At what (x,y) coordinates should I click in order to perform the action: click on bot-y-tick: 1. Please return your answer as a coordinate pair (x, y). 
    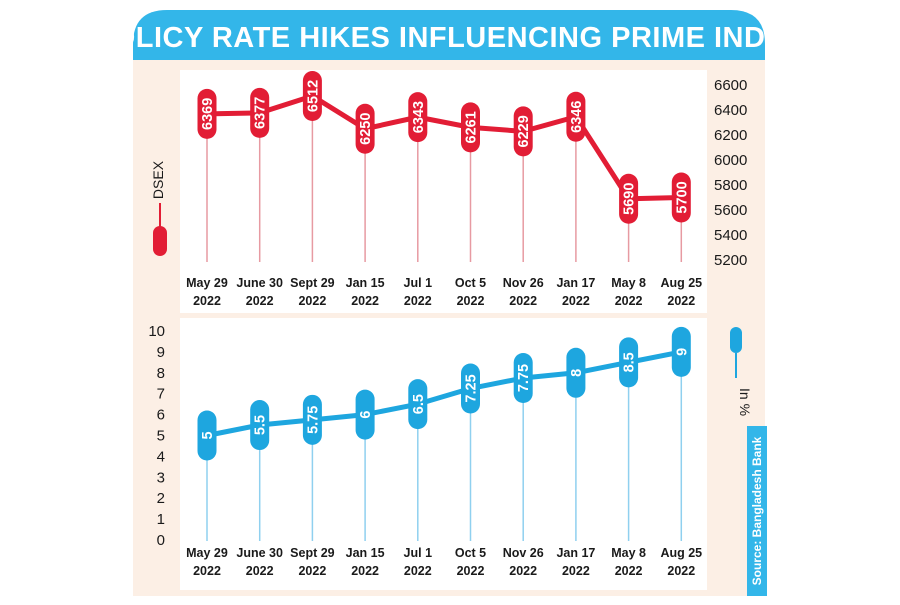
    Looking at the image, I should click on (161, 519).